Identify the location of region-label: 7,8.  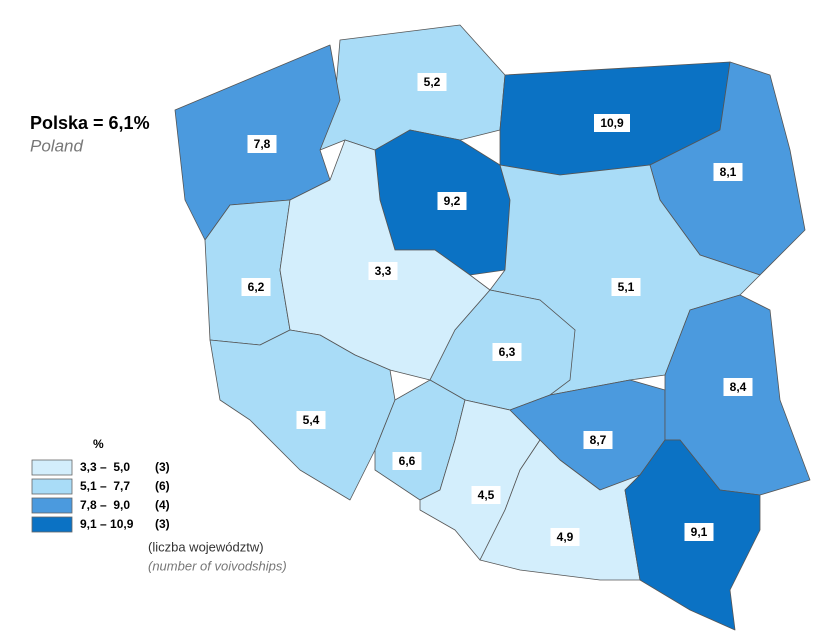
(262, 144).